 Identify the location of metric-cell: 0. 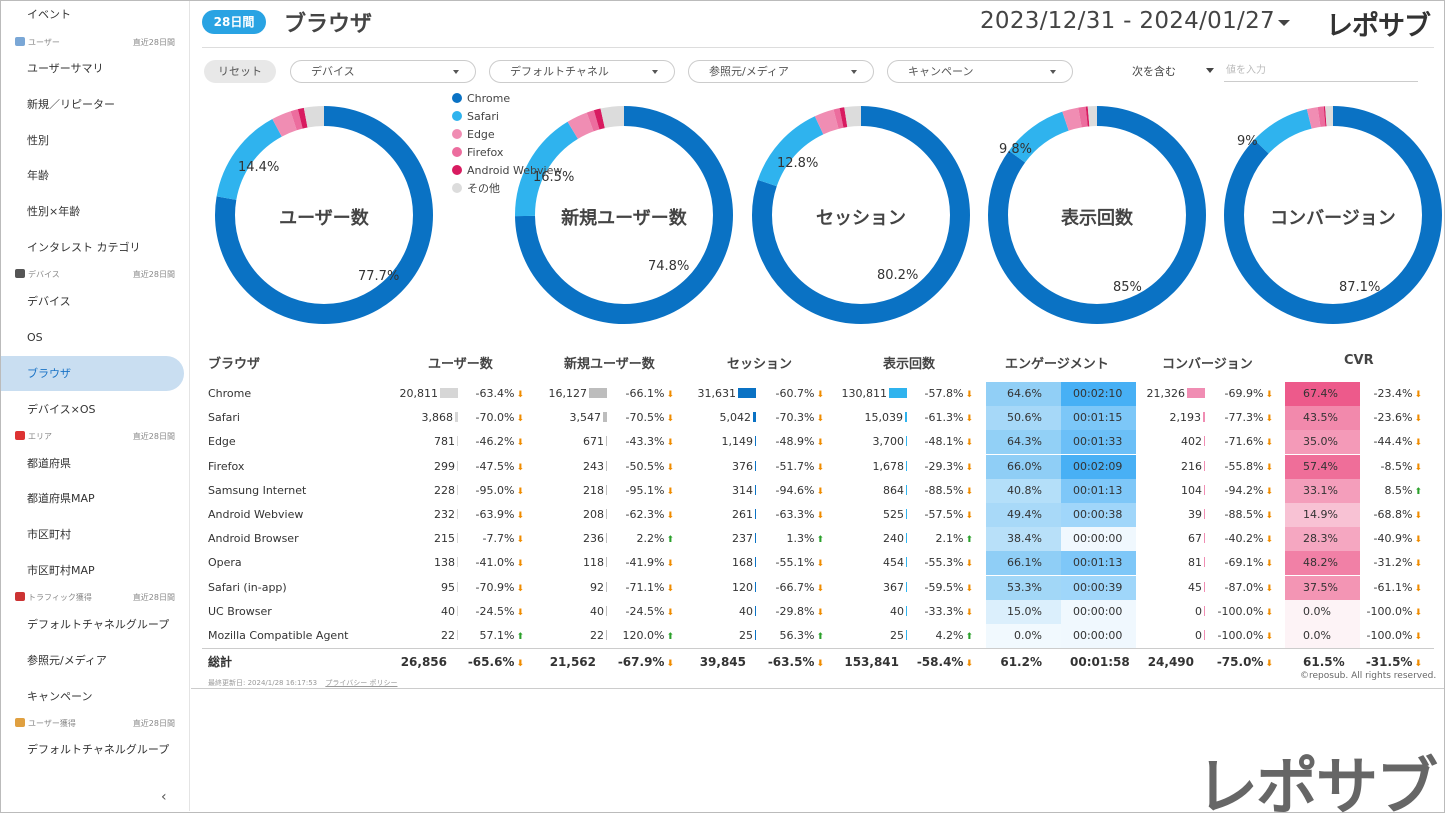
(1200, 612).